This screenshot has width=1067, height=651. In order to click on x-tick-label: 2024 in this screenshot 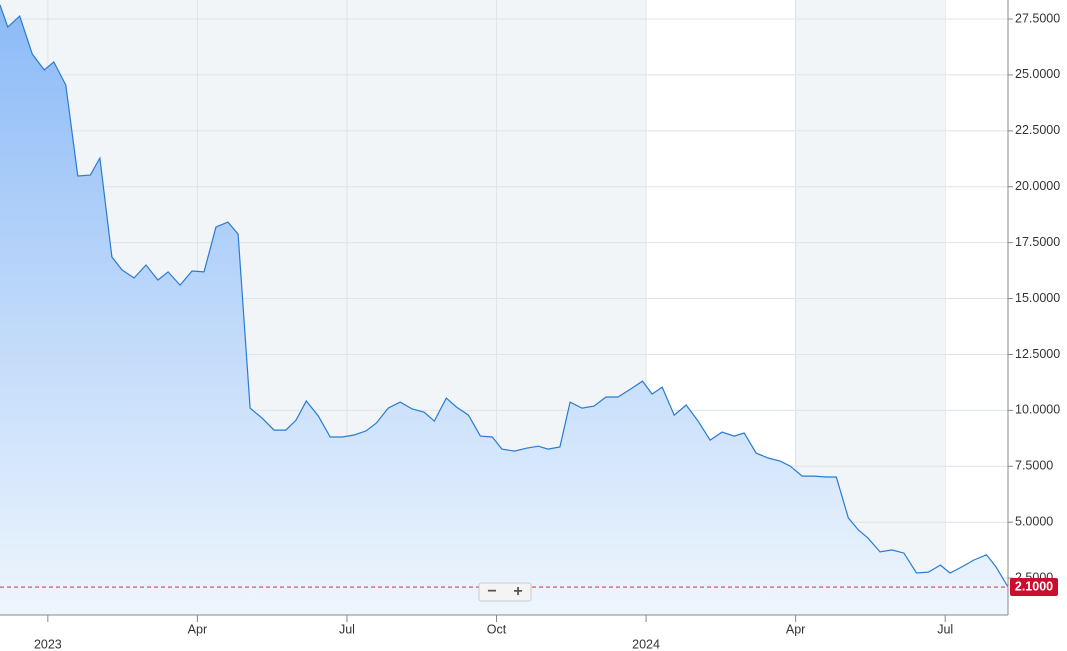, I will do `click(646, 644)`.